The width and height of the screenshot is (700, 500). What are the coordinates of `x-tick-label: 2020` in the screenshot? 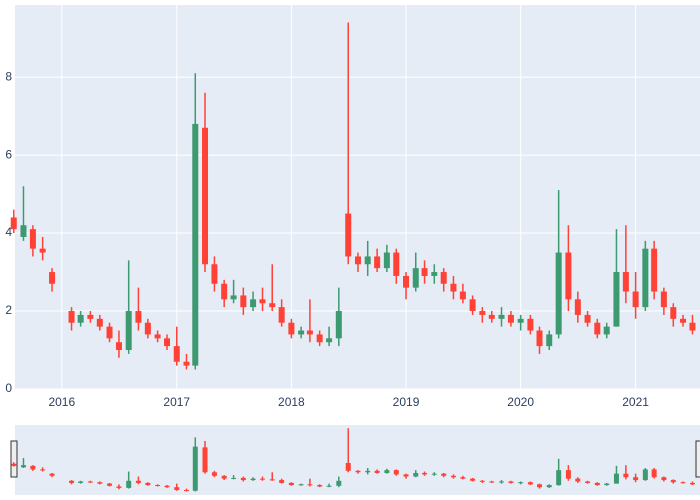 It's located at (520, 402).